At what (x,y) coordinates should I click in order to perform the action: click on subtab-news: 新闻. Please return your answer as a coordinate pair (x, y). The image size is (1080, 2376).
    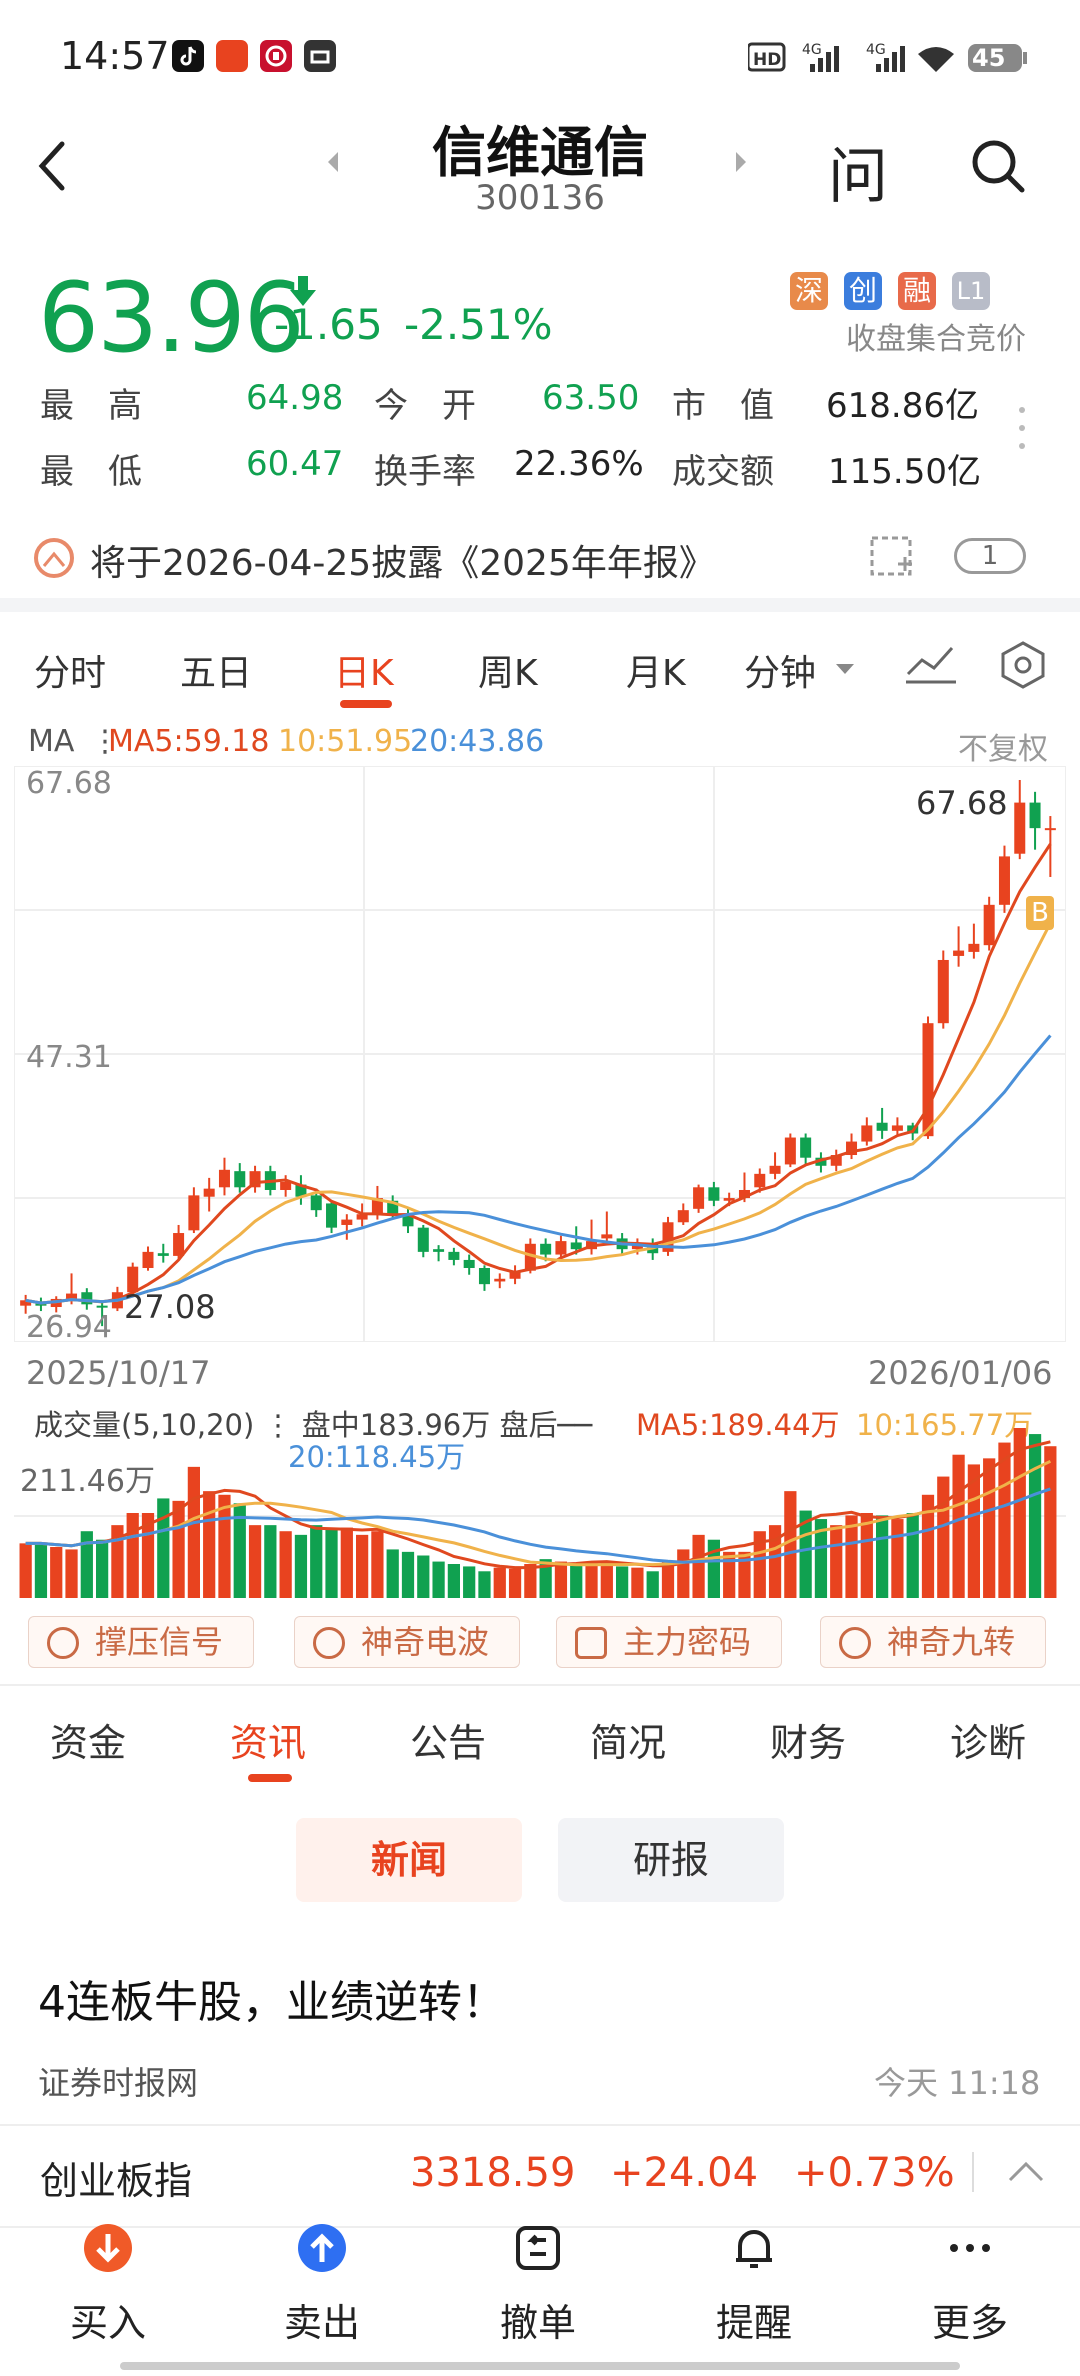
    Looking at the image, I should click on (409, 1860).